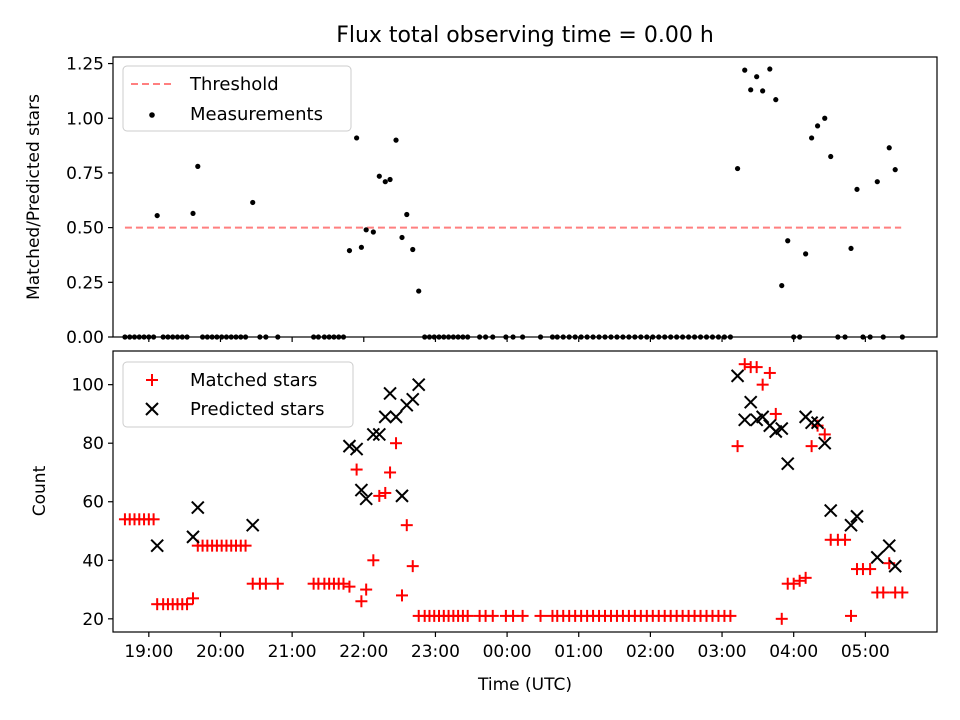 This screenshot has height=720, width=960. What do you see at coordinates (578, 652) in the screenshot?
I see `x-tick-label: 01:00` at bounding box center [578, 652].